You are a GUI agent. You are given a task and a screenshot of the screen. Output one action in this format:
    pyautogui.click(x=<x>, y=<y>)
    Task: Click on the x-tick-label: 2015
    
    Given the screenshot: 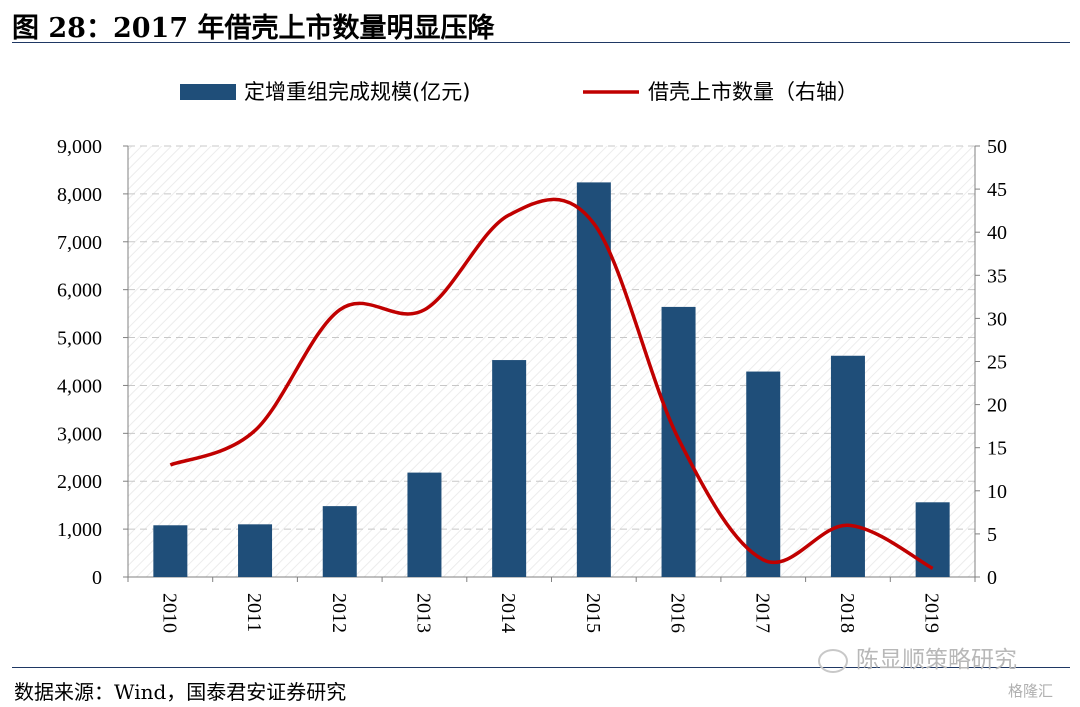 What is the action you would take?
    pyautogui.click(x=593, y=613)
    